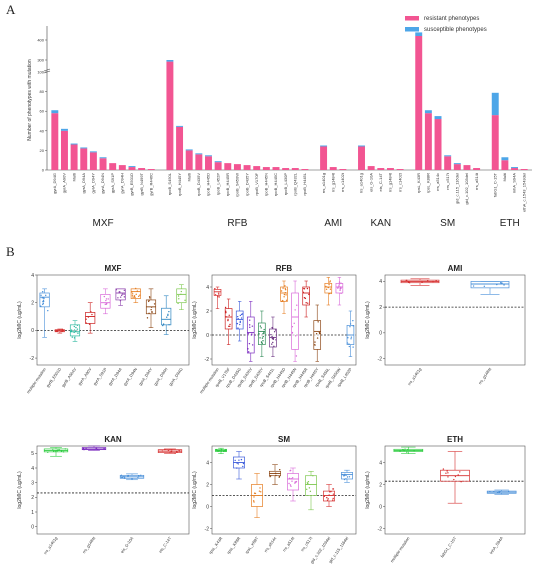 This screenshot has height=585, width=540. What do you see at coordinates (47, 70) in the screenshot?
I see `axis-break-mark` at bounding box center [47, 70].